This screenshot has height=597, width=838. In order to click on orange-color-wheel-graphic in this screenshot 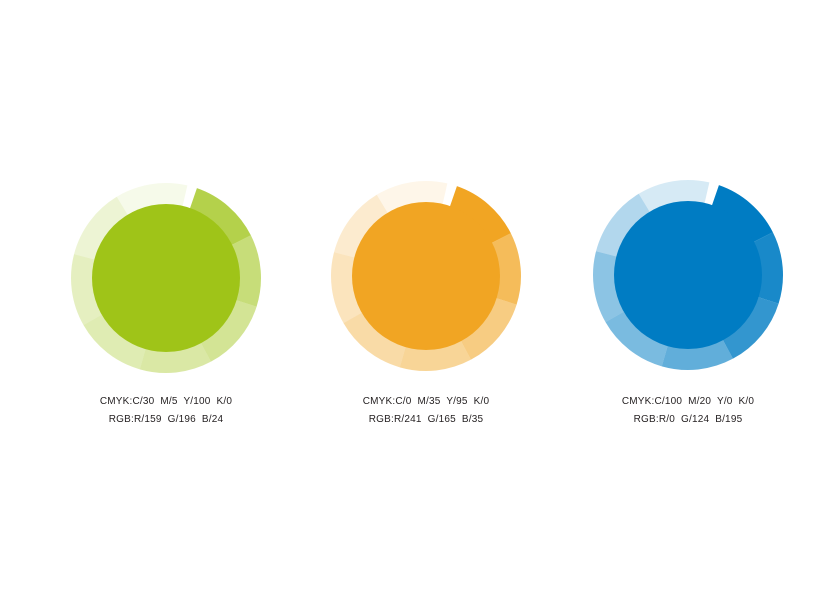, I will do `click(426, 276)`.